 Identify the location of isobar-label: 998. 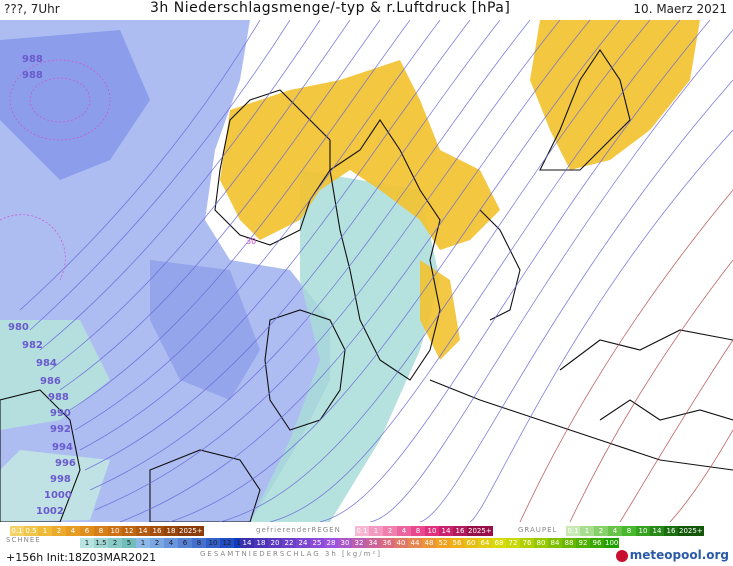
(60, 479).